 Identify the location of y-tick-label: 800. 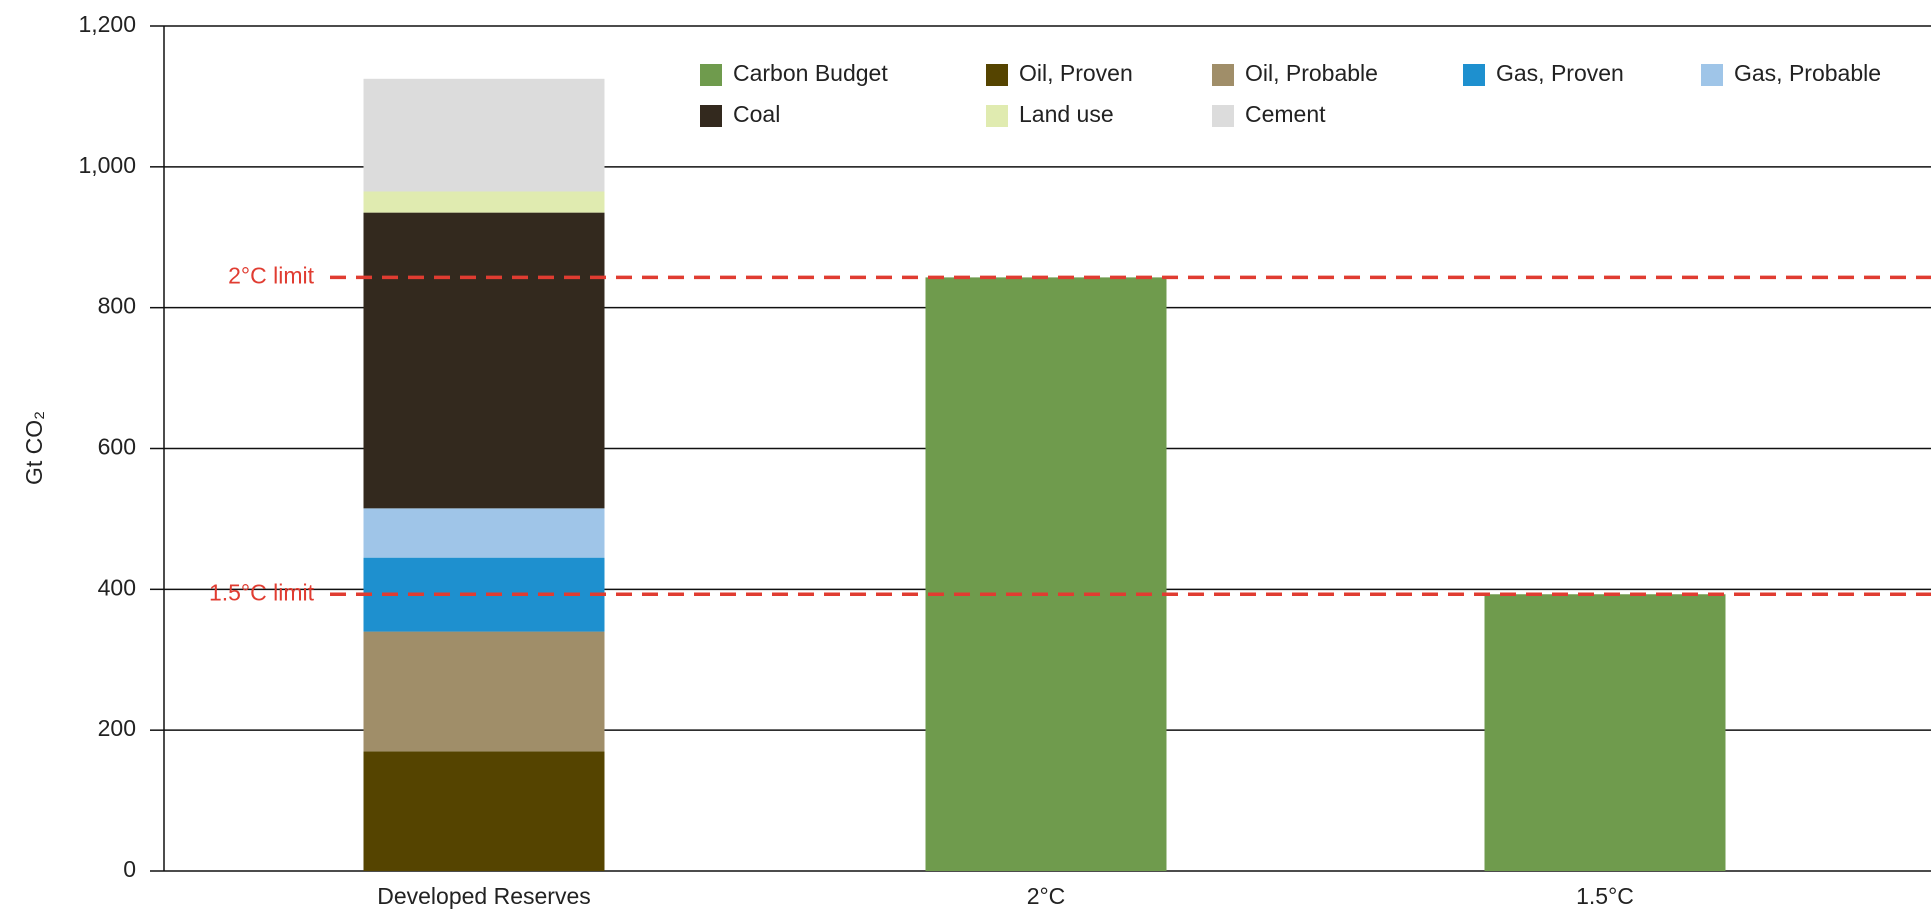
(117, 306).